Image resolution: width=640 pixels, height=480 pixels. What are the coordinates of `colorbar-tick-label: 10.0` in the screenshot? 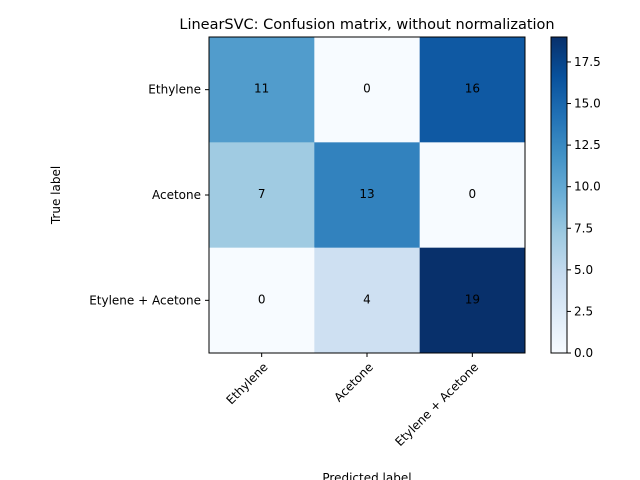 It's located at (587, 187).